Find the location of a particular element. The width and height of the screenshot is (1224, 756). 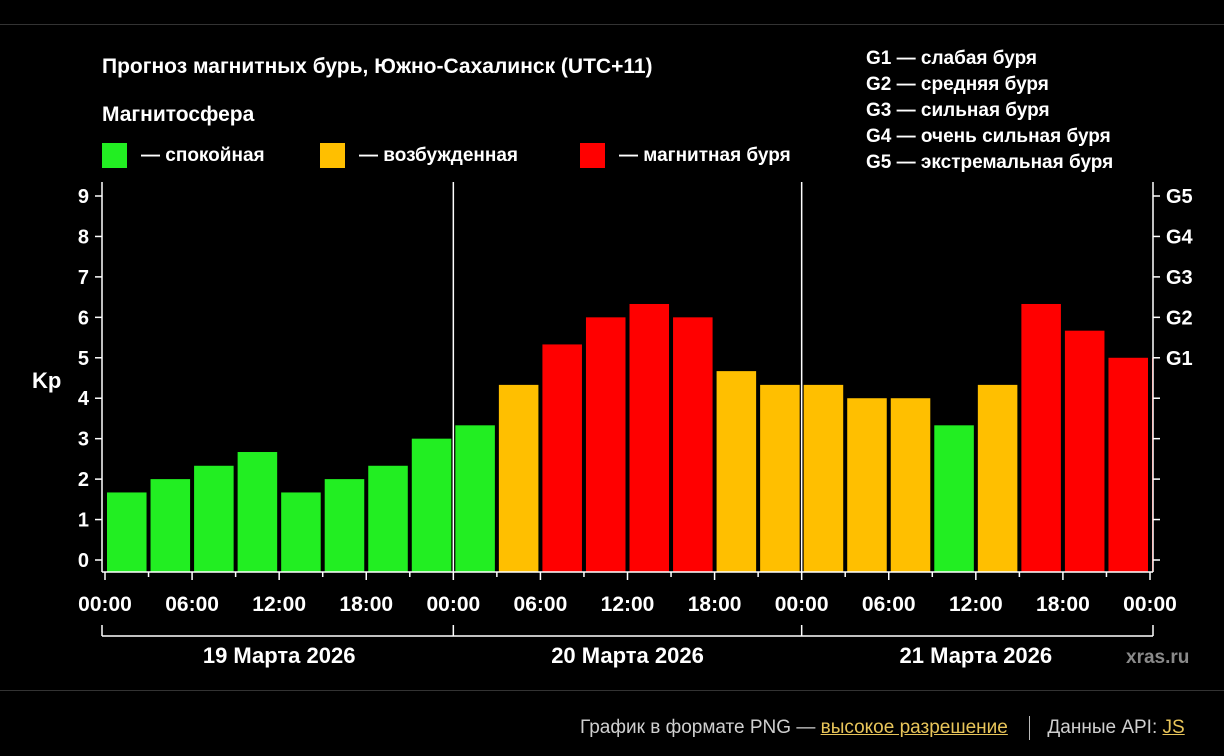

footer-separator is located at coordinates (1030, 728).